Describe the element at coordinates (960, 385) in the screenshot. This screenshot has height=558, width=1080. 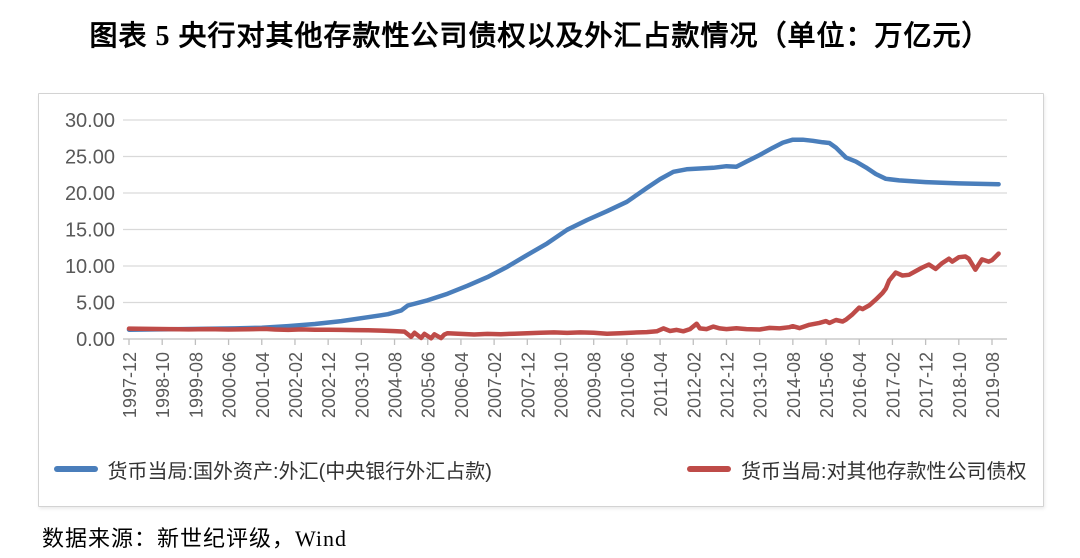
I see `svg-text: 2018-10` at that location.